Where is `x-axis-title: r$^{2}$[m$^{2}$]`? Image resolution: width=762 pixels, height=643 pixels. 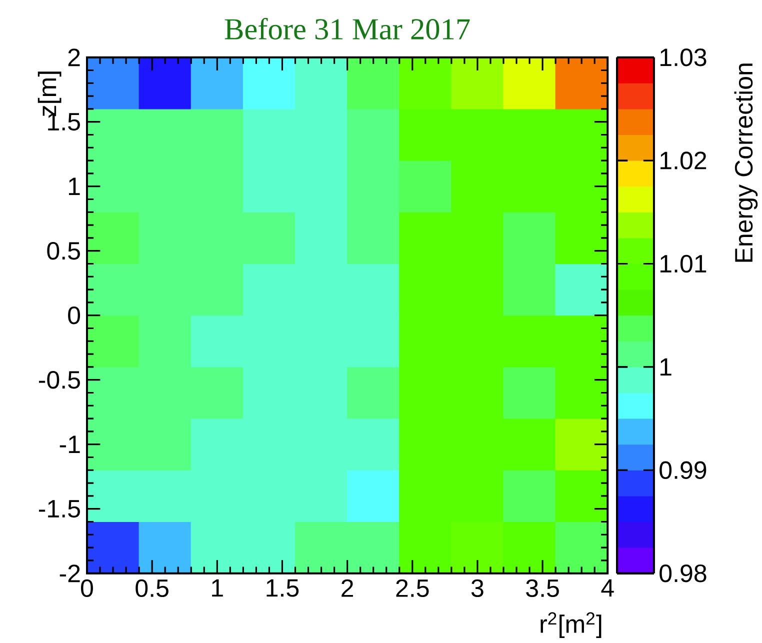
x-axis-title: r$^{2}$[m$^{2}$] is located at coordinates (571, 625).